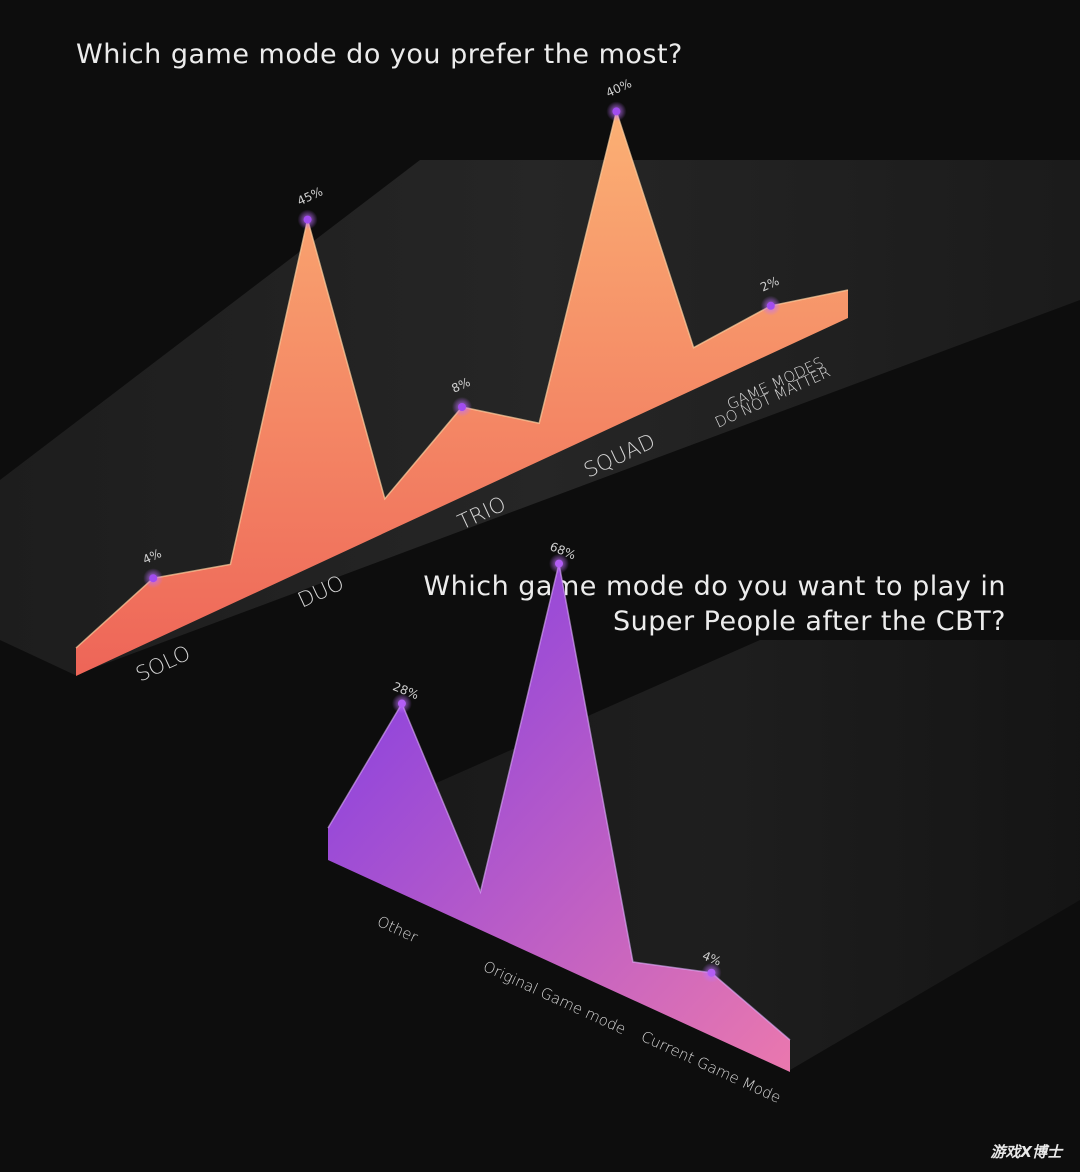  What do you see at coordinates (379, 54) in the screenshot?
I see `chart1-title: Which game mode do you prefer the most?` at bounding box center [379, 54].